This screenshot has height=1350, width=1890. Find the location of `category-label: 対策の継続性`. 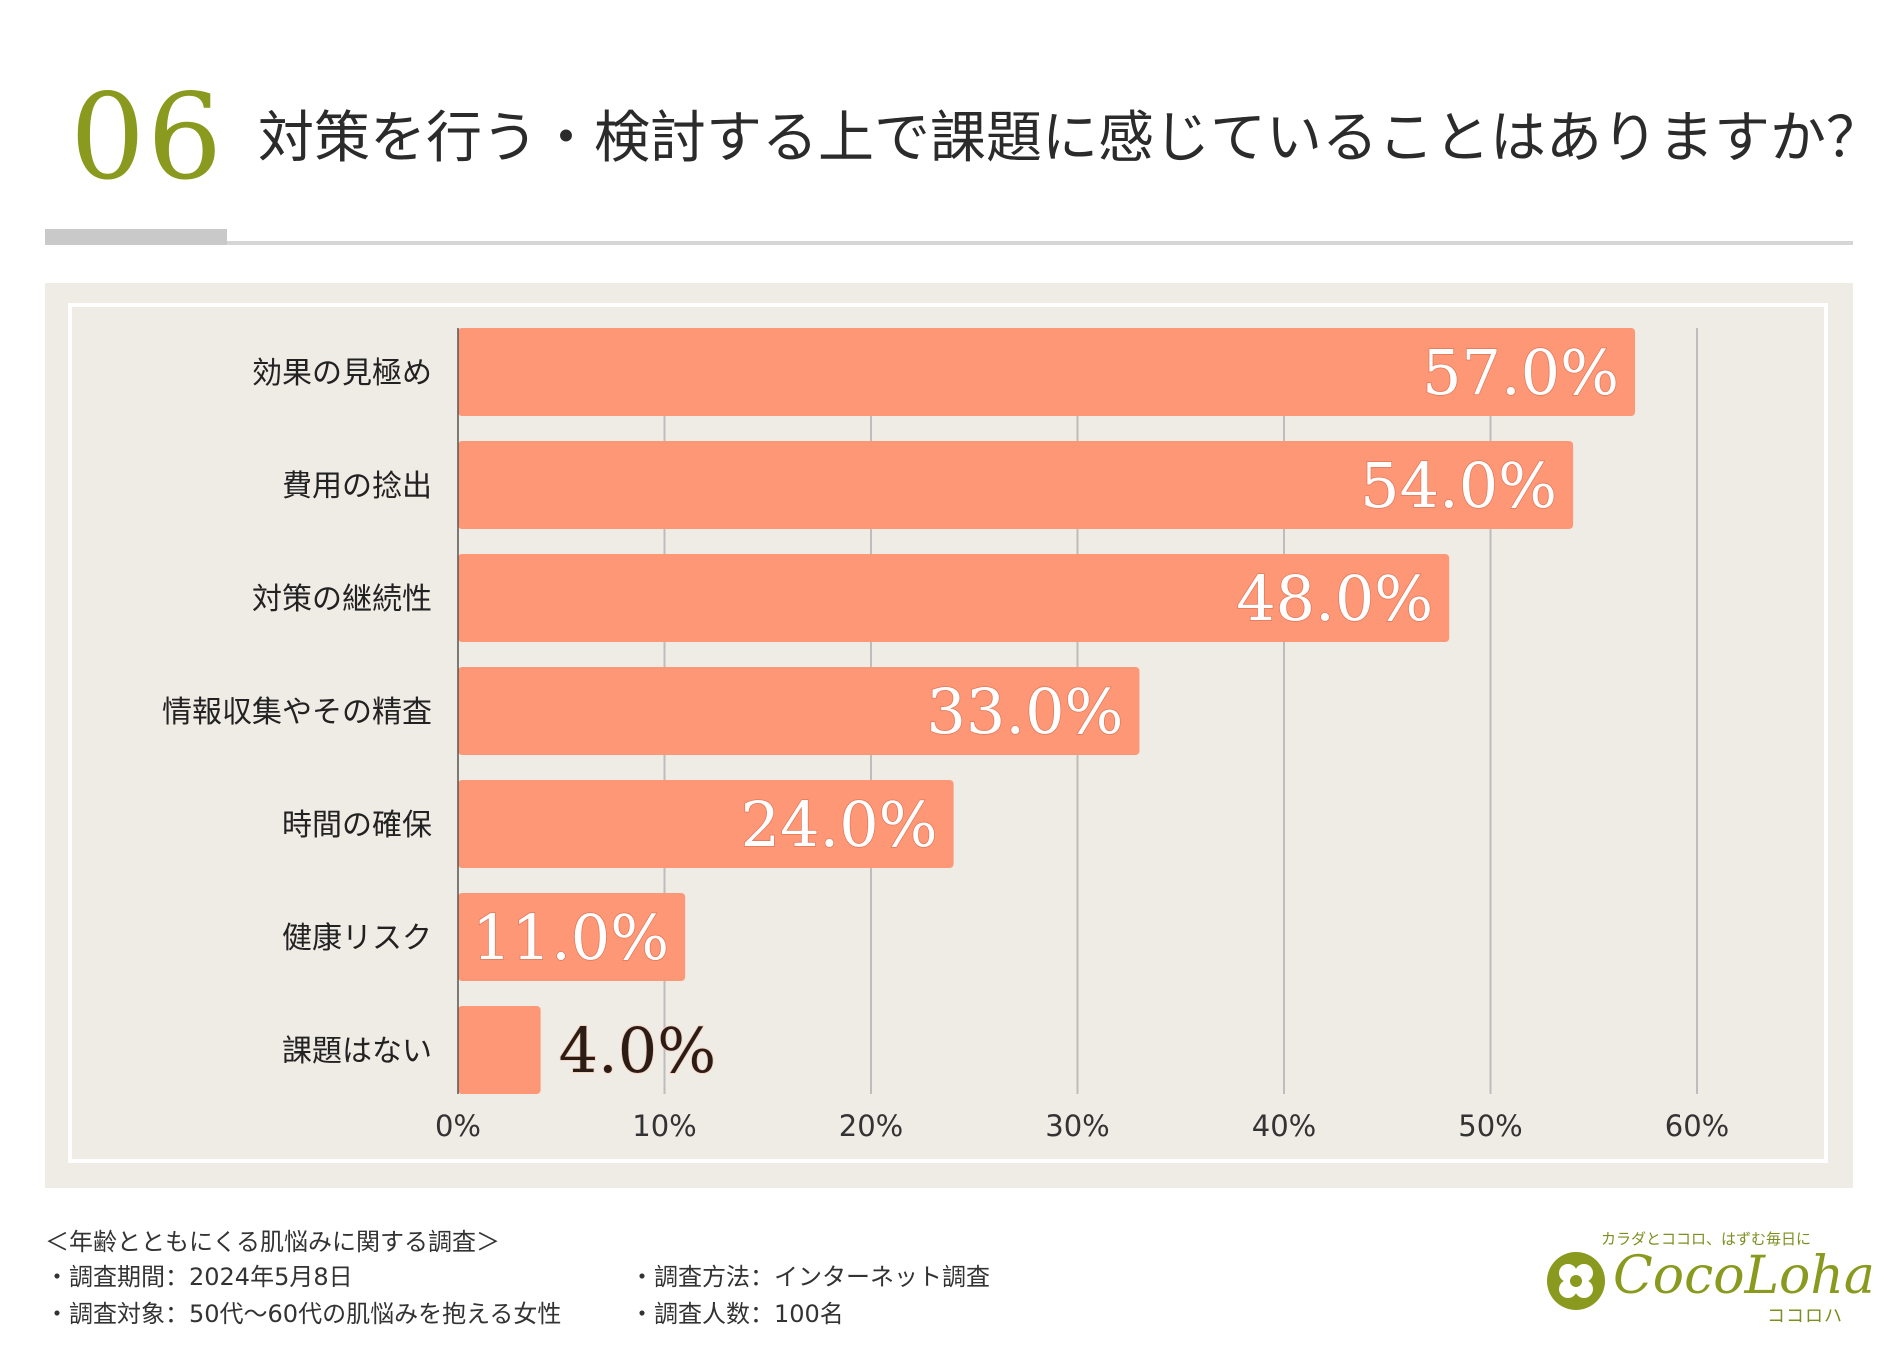

category-label: 対策の継続性 is located at coordinates (342, 599).